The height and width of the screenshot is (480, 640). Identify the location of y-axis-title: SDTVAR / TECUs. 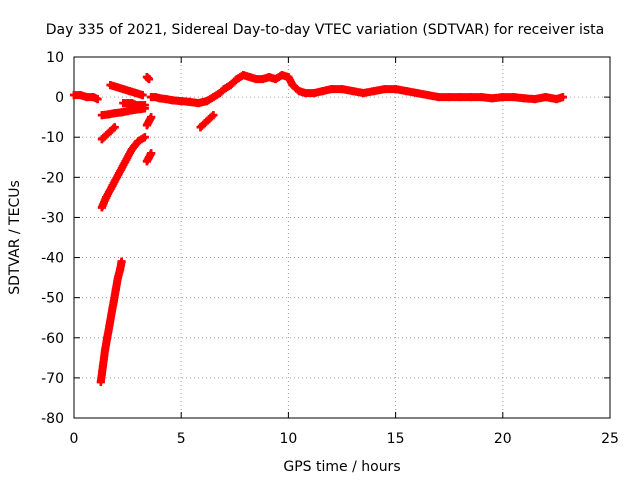
(15, 237).